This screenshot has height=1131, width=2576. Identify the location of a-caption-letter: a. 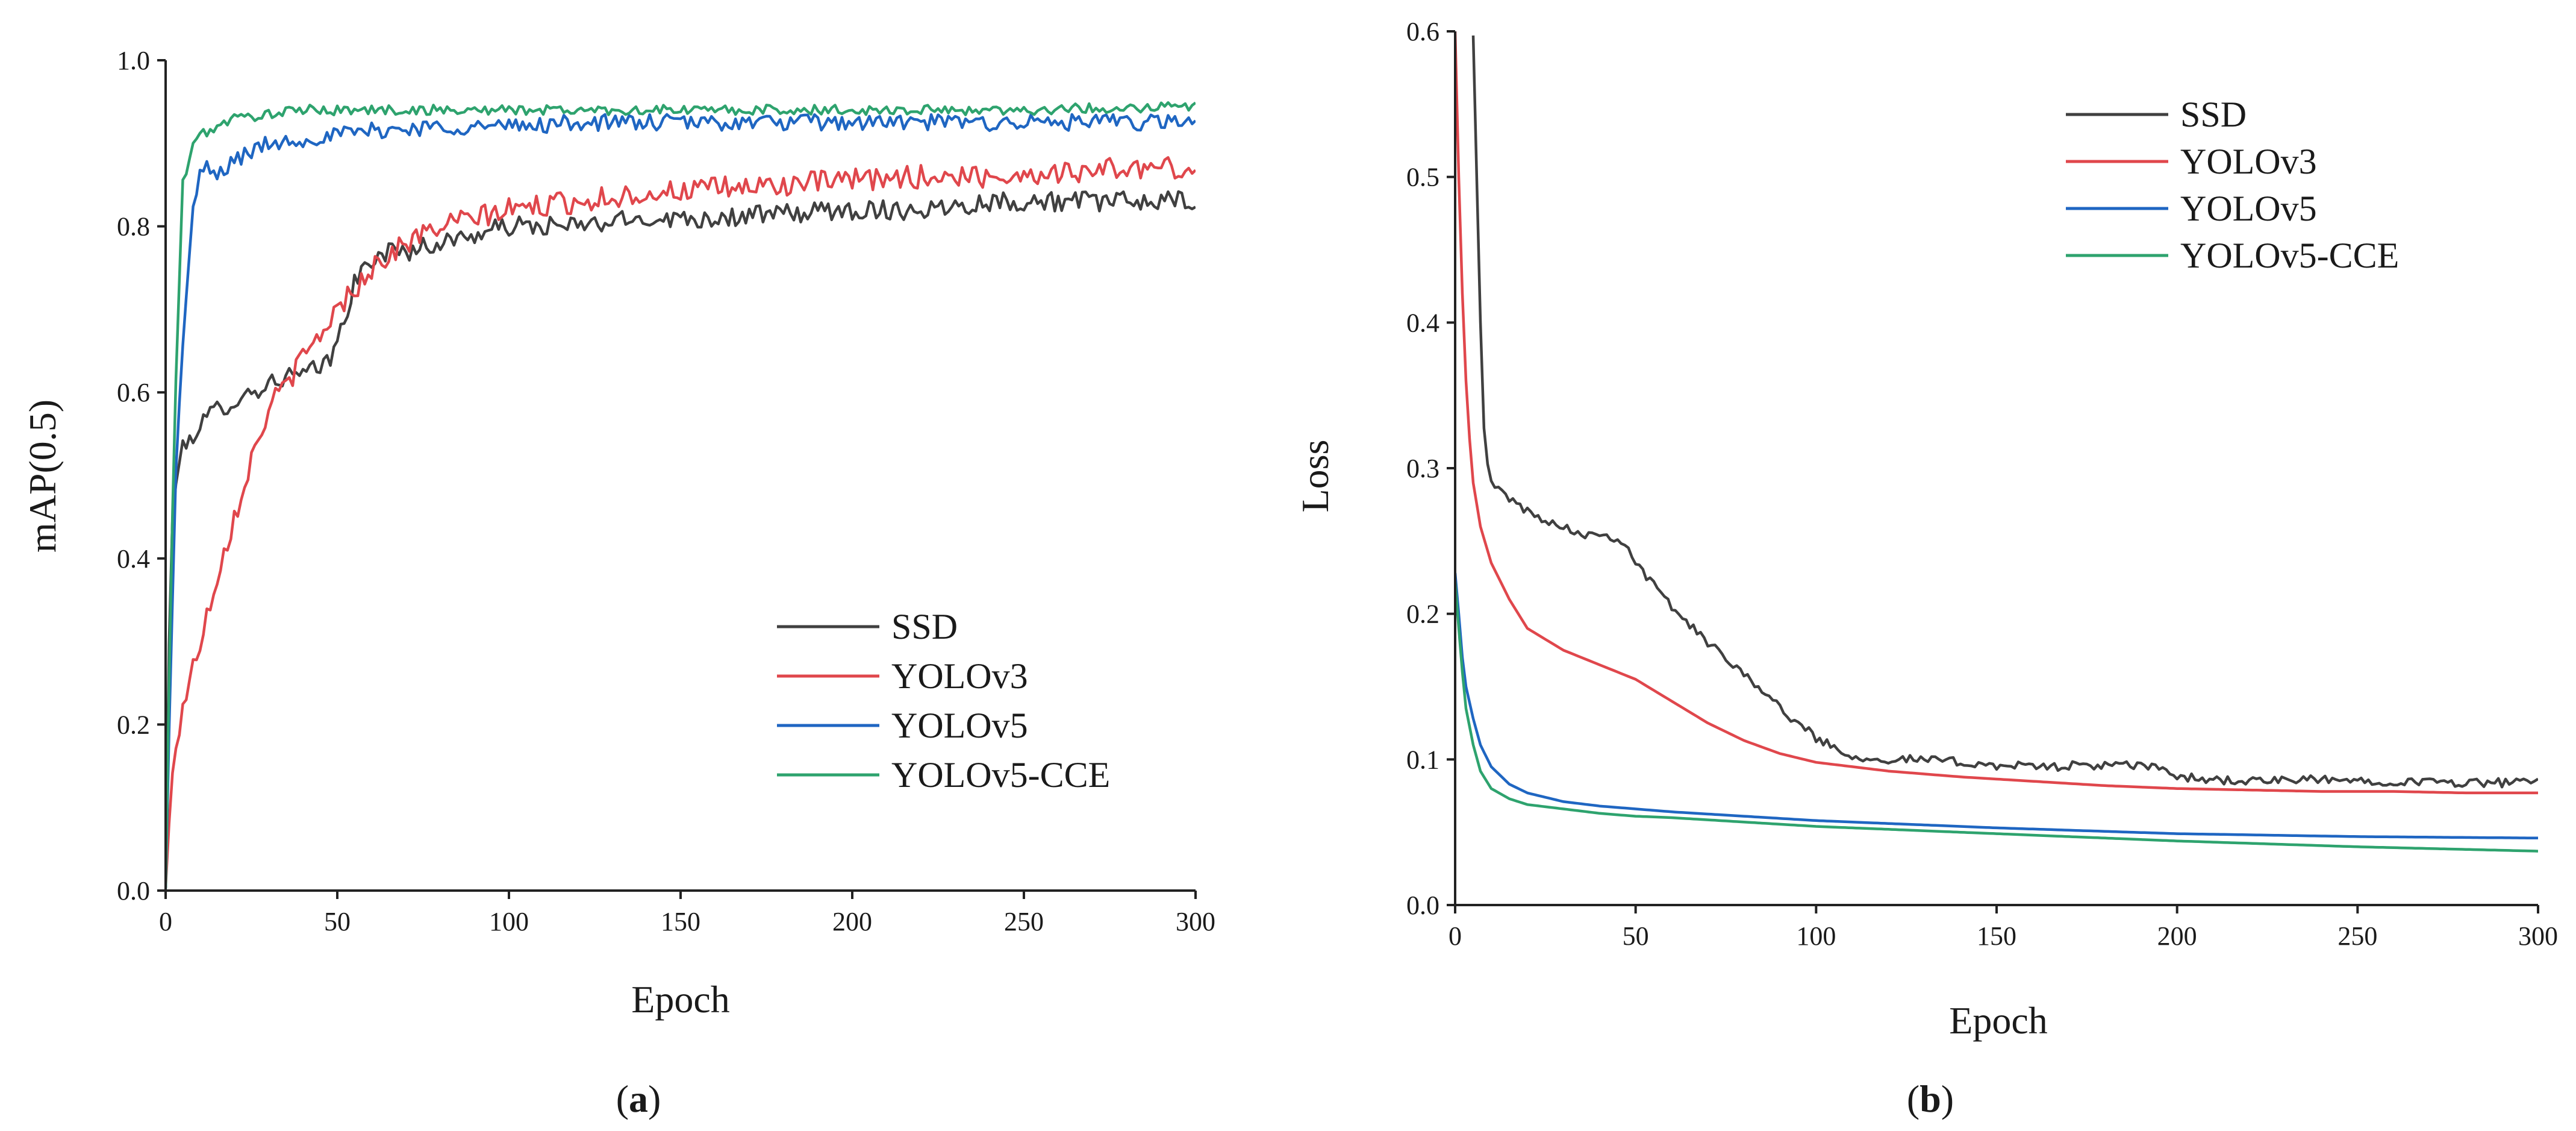
(638, 1098).